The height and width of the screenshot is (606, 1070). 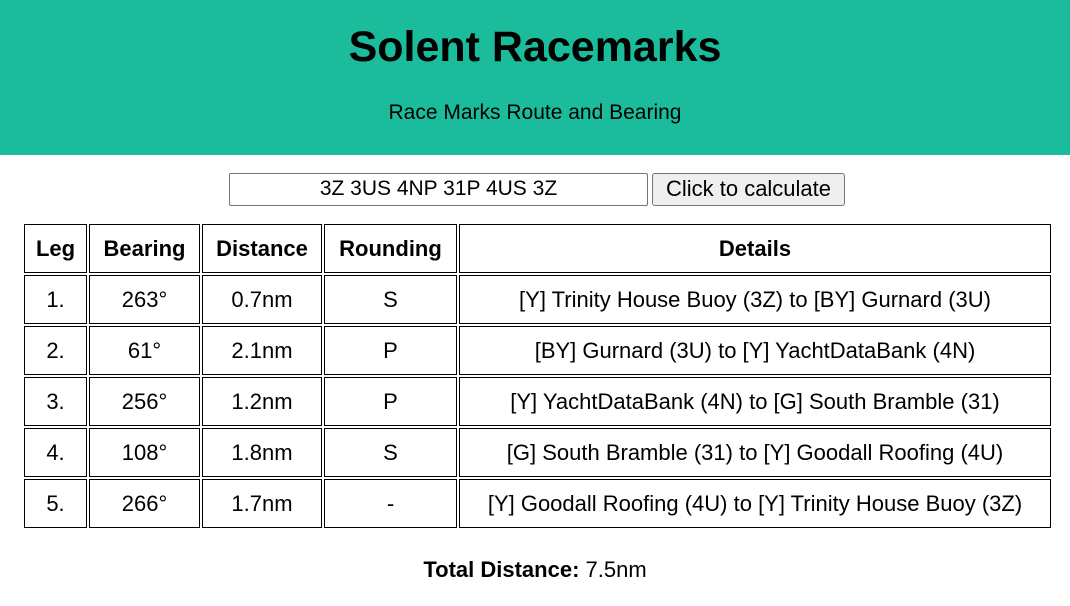 I want to click on distance-cell: 1.7nm, so click(x=262, y=503).